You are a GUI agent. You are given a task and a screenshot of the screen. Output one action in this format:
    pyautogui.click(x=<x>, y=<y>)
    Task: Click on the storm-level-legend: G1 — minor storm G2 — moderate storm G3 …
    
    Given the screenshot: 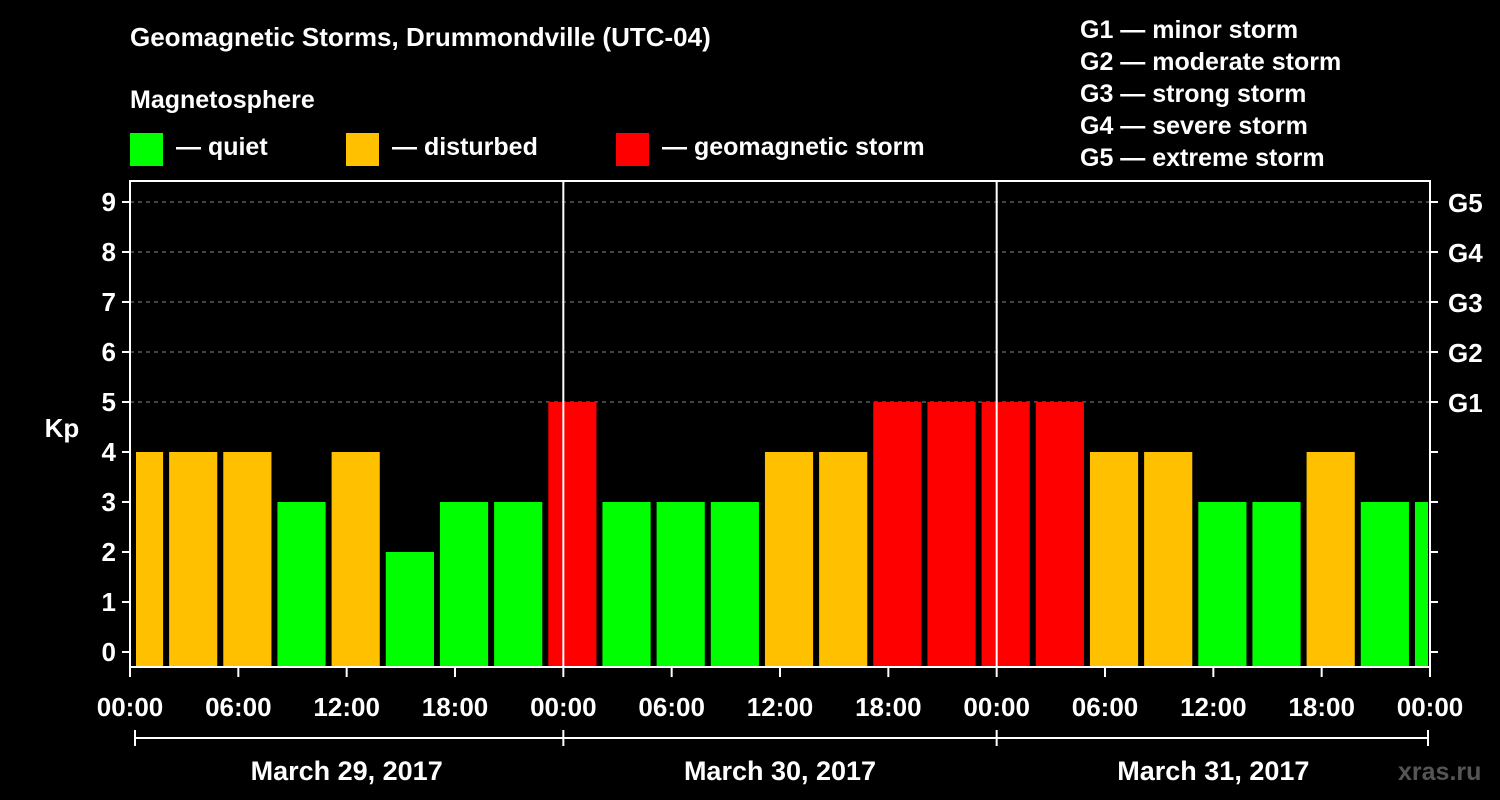 What is the action you would take?
    pyautogui.click(x=1210, y=94)
    